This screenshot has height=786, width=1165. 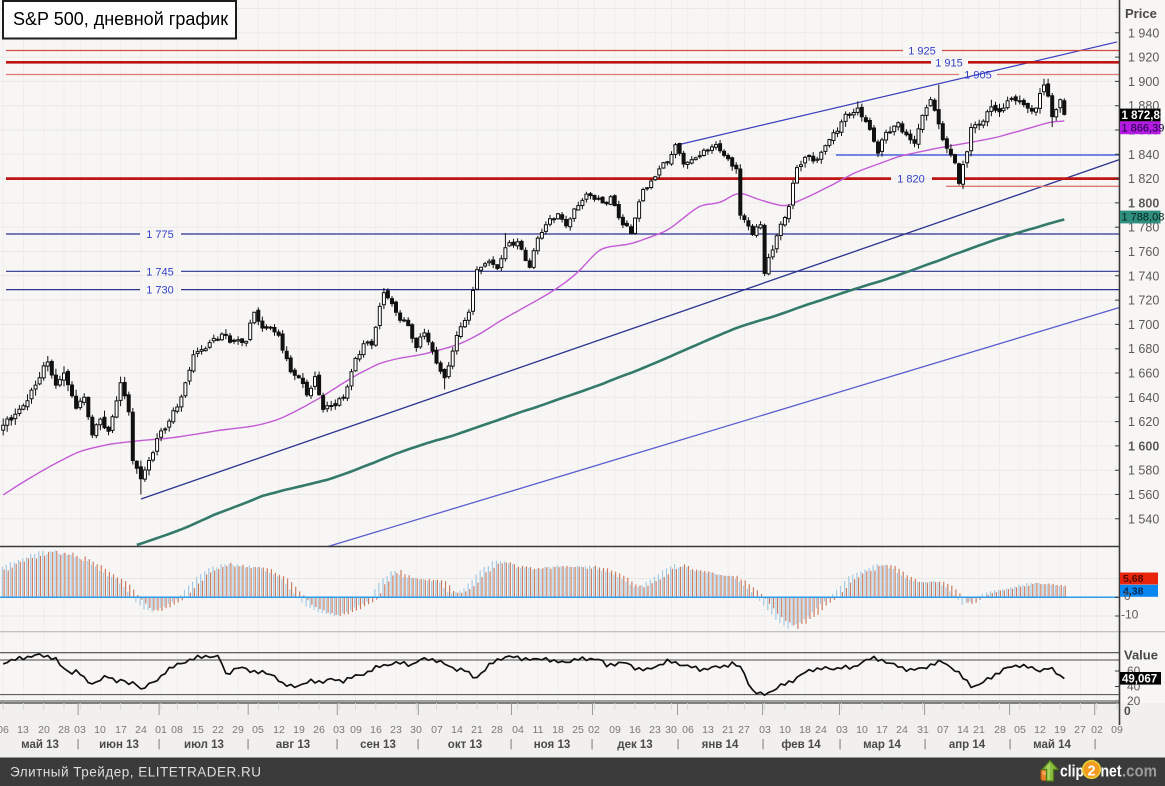 What do you see at coordinates (1143, 82) in the screenshot?
I see `svg-text: 1 900` at bounding box center [1143, 82].